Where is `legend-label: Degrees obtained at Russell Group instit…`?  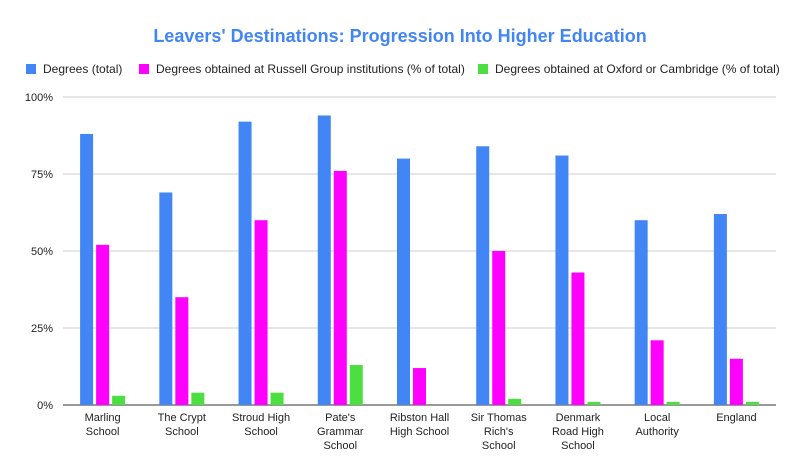 legend-label: Degrees obtained at Russell Group instit… is located at coordinates (310, 69).